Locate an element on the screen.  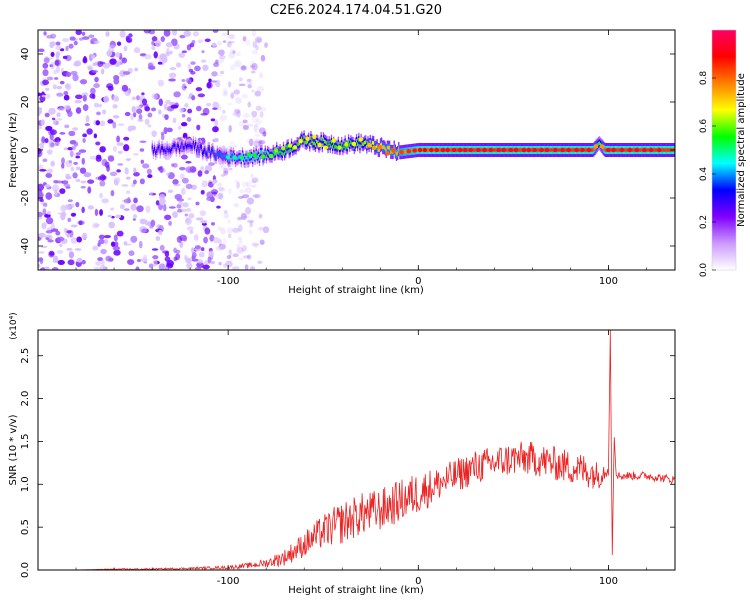
colorbar-tick-label: 0.4 is located at coordinates (704, 174).